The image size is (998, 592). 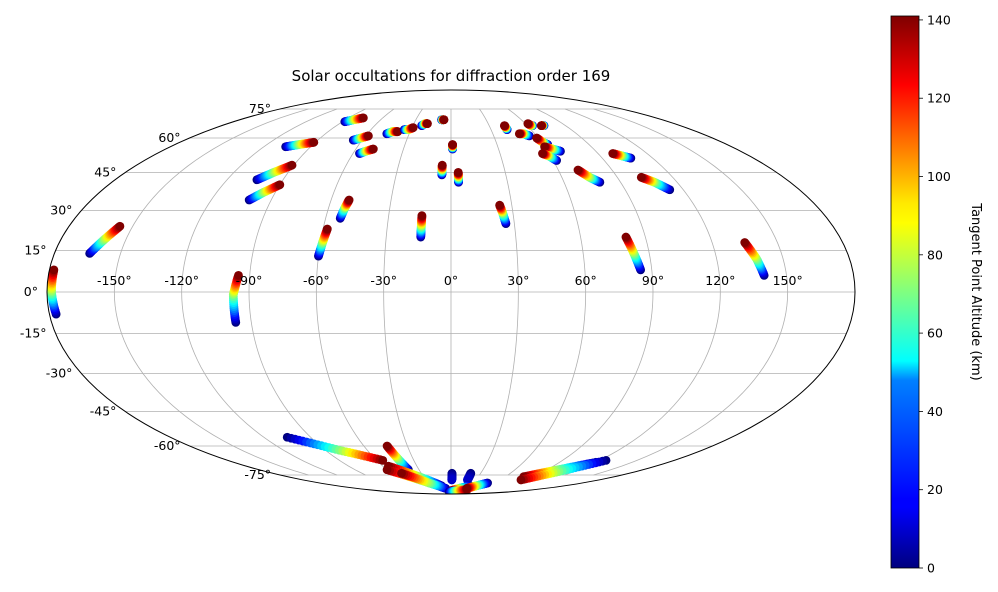 I want to click on colorbar-tick-label: 40, so click(x=935, y=411).